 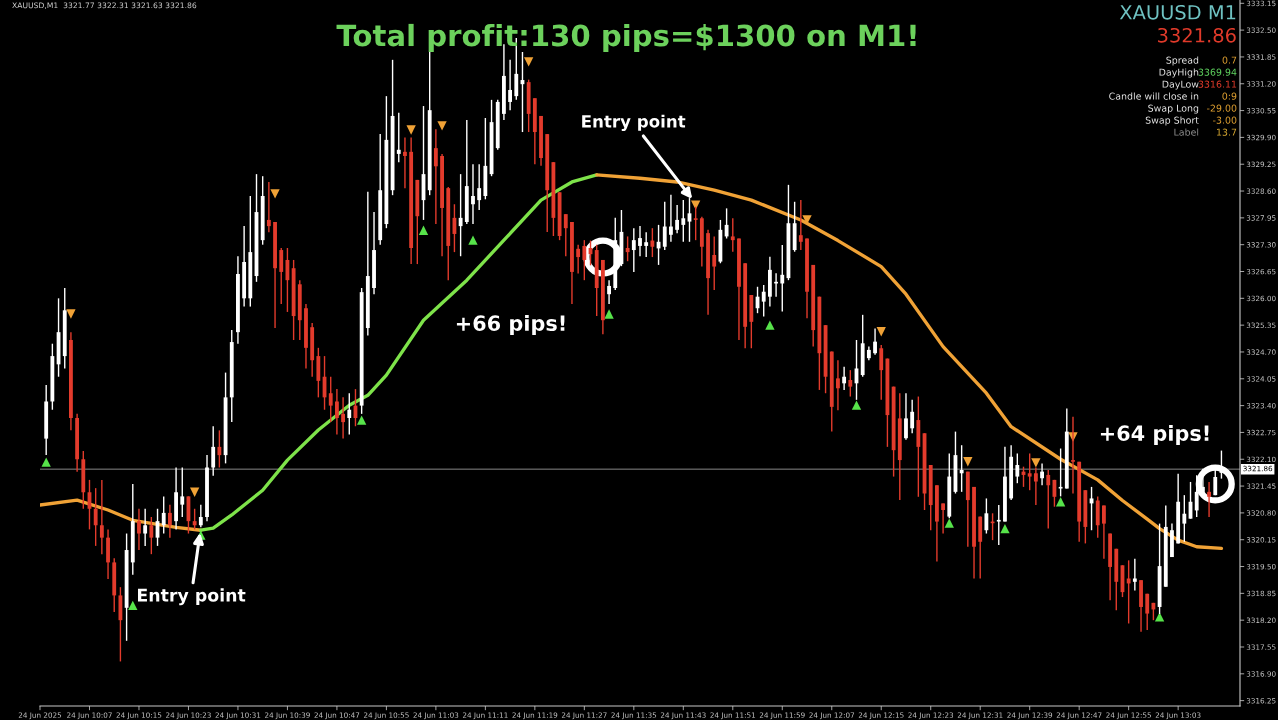 I want to click on annotation: 3316.11, so click(x=1217, y=84).